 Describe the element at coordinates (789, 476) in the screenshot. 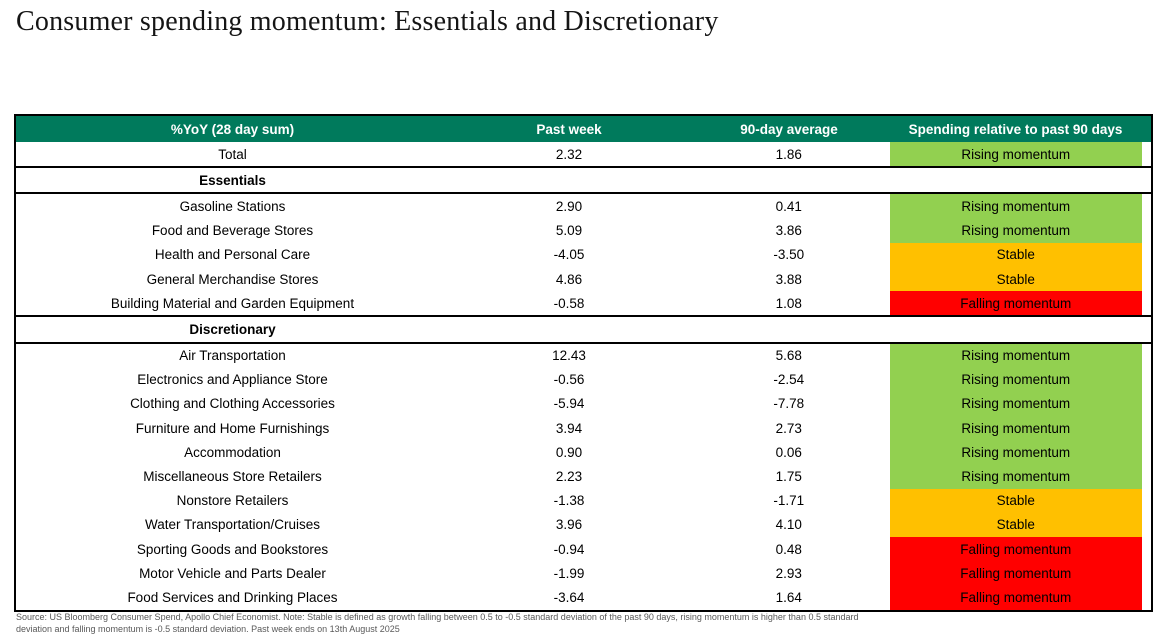

I see `avg-90-value: 1.75` at that location.